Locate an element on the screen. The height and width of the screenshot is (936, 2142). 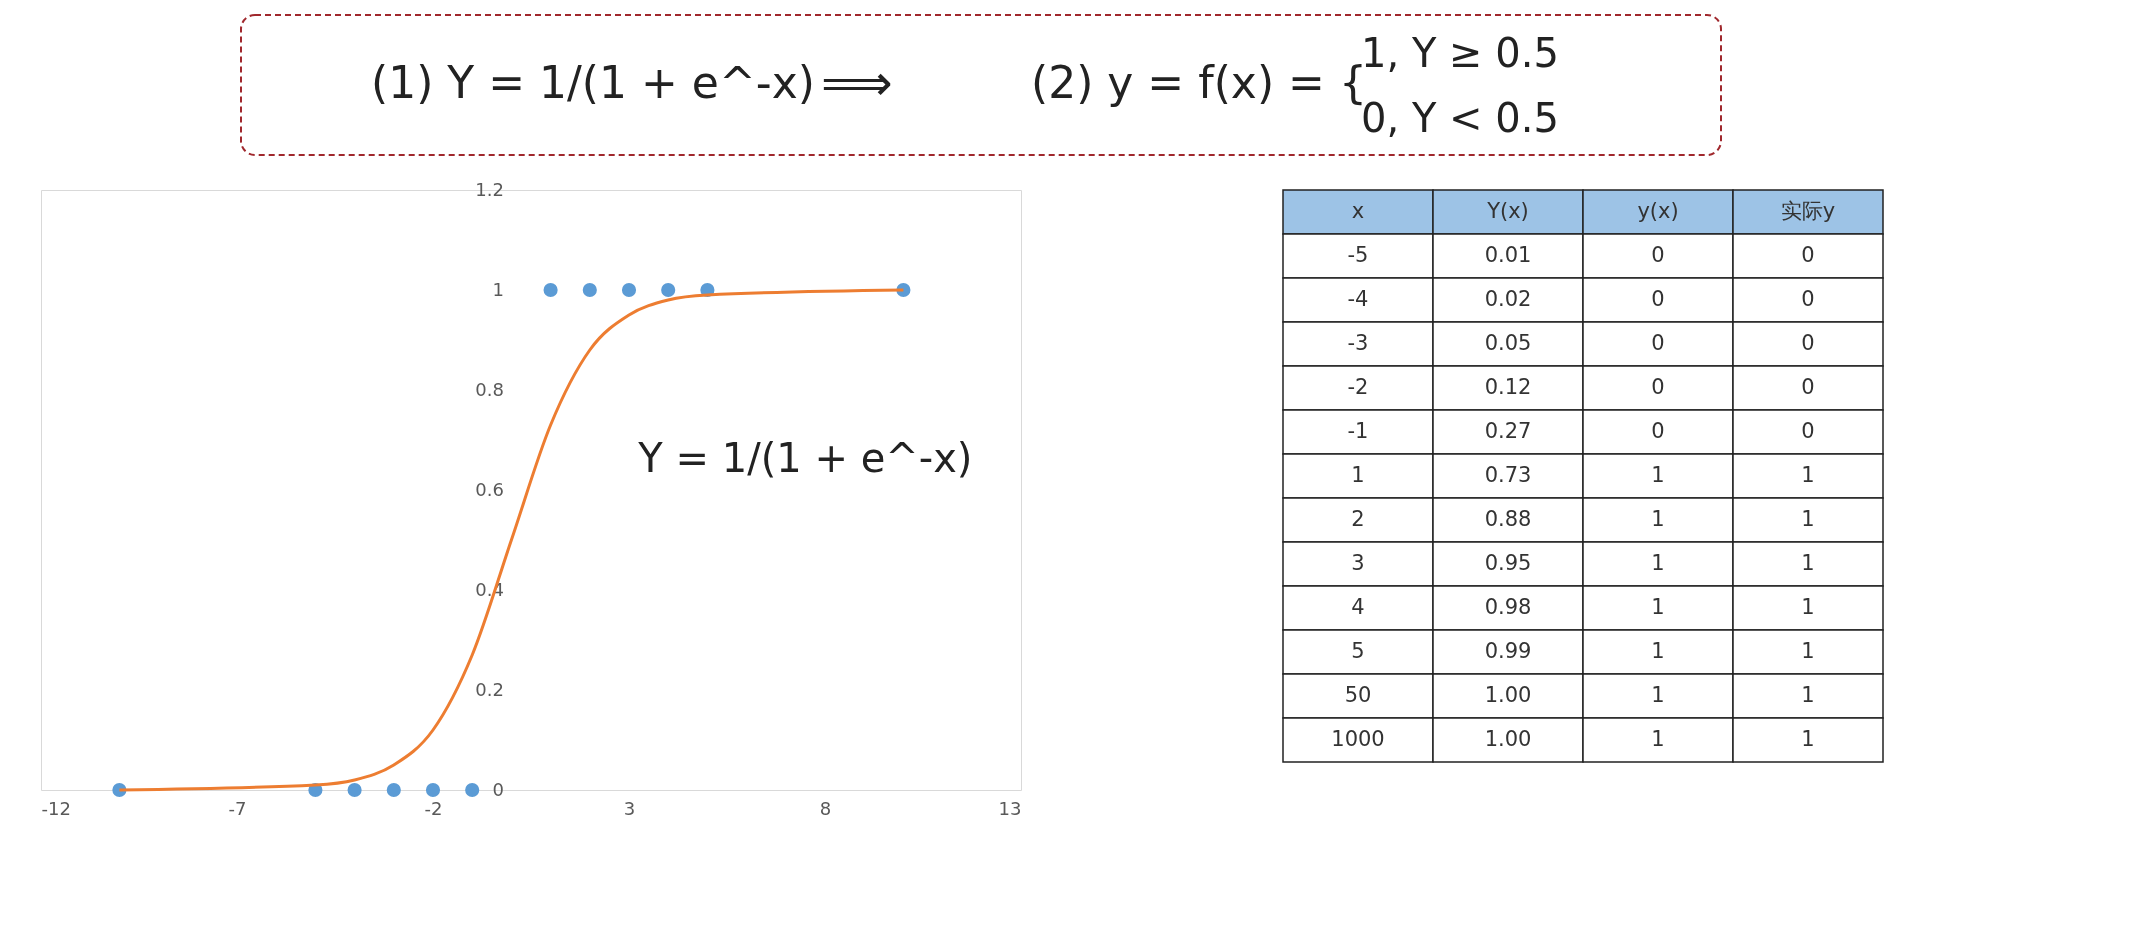
x-tick-label: 13 is located at coordinates (1010, 808).